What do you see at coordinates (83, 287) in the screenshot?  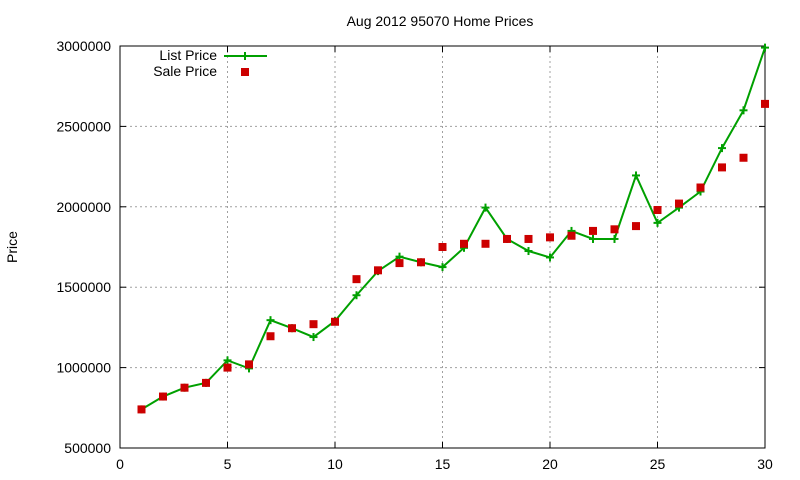 I see `y-tick-label: 1500000` at bounding box center [83, 287].